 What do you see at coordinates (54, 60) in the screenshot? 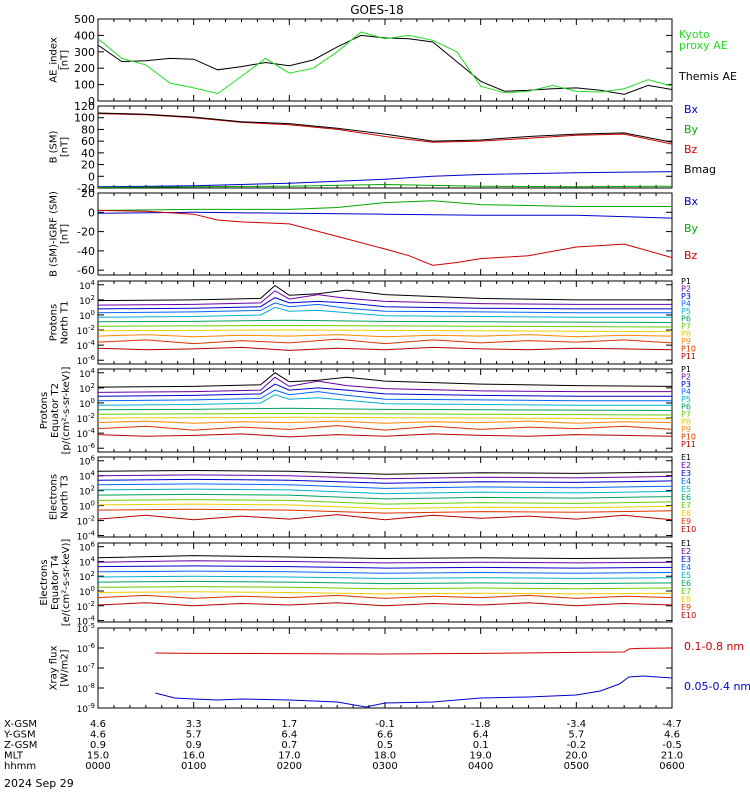
I see `y-axis-label: AE_index` at bounding box center [54, 60].